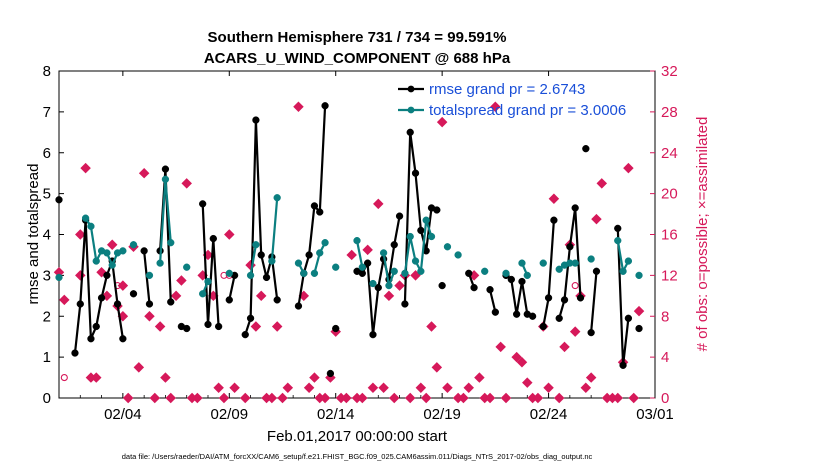  What do you see at coordinates (527, 110) in the screenshot?
I see `totalspread-legend-label: totalspread grand pr = 3.0006` at bounding box center [527, 110].